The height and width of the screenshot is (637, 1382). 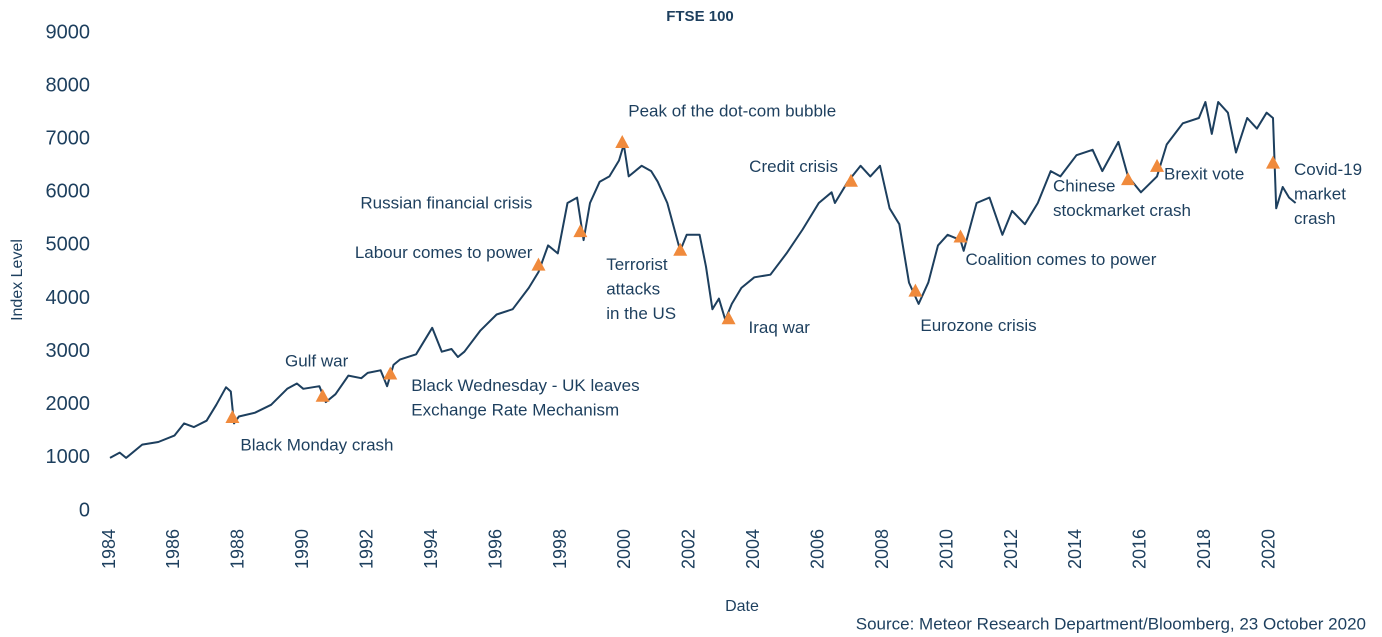 What do you see at coordinates (882, 549) in the screenshot?
I see `x-tick-label: 2008` at bounding box center [882, 549].